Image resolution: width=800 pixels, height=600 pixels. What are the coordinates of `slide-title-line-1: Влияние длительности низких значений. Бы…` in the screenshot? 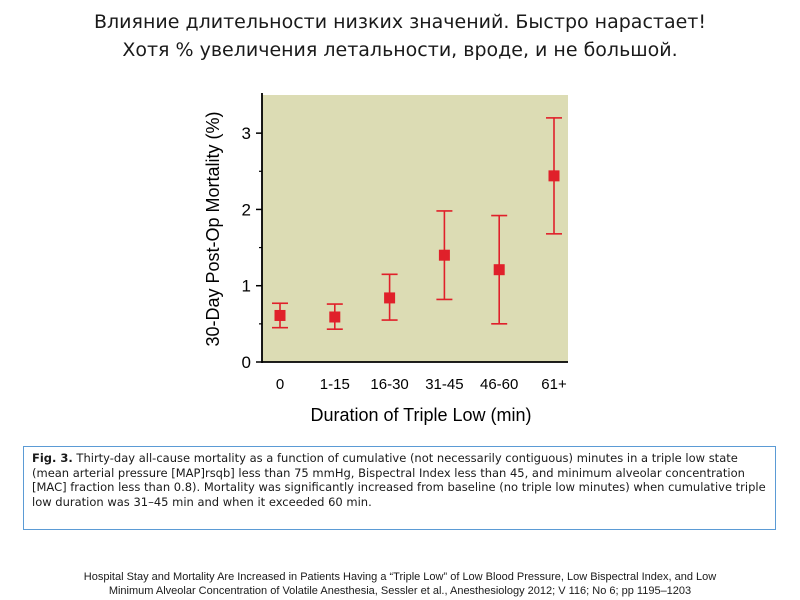 It's located at (400, 22).